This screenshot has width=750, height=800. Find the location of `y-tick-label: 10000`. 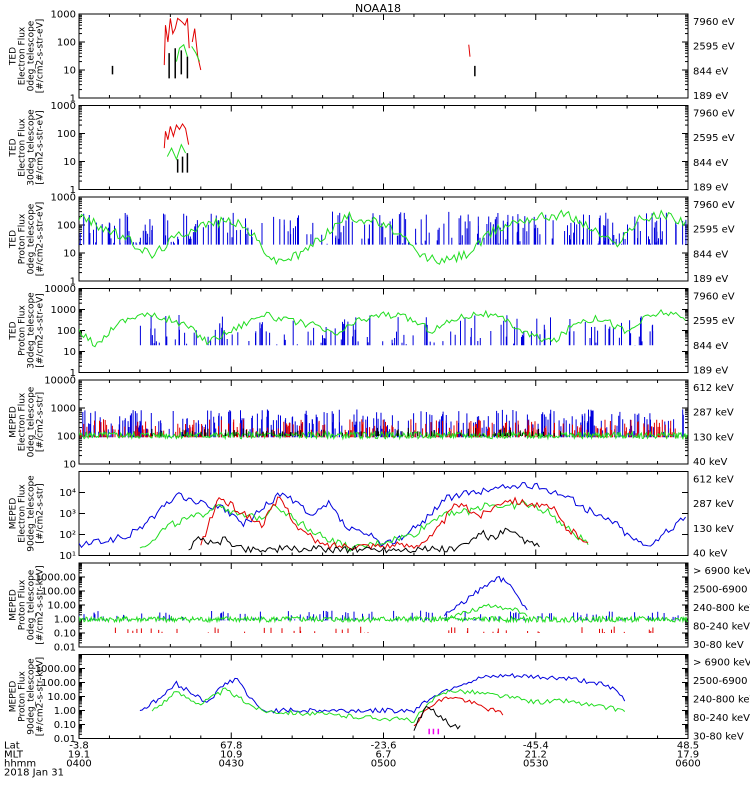

y-tick-label: 10000 is located at coordinates (60, 289).